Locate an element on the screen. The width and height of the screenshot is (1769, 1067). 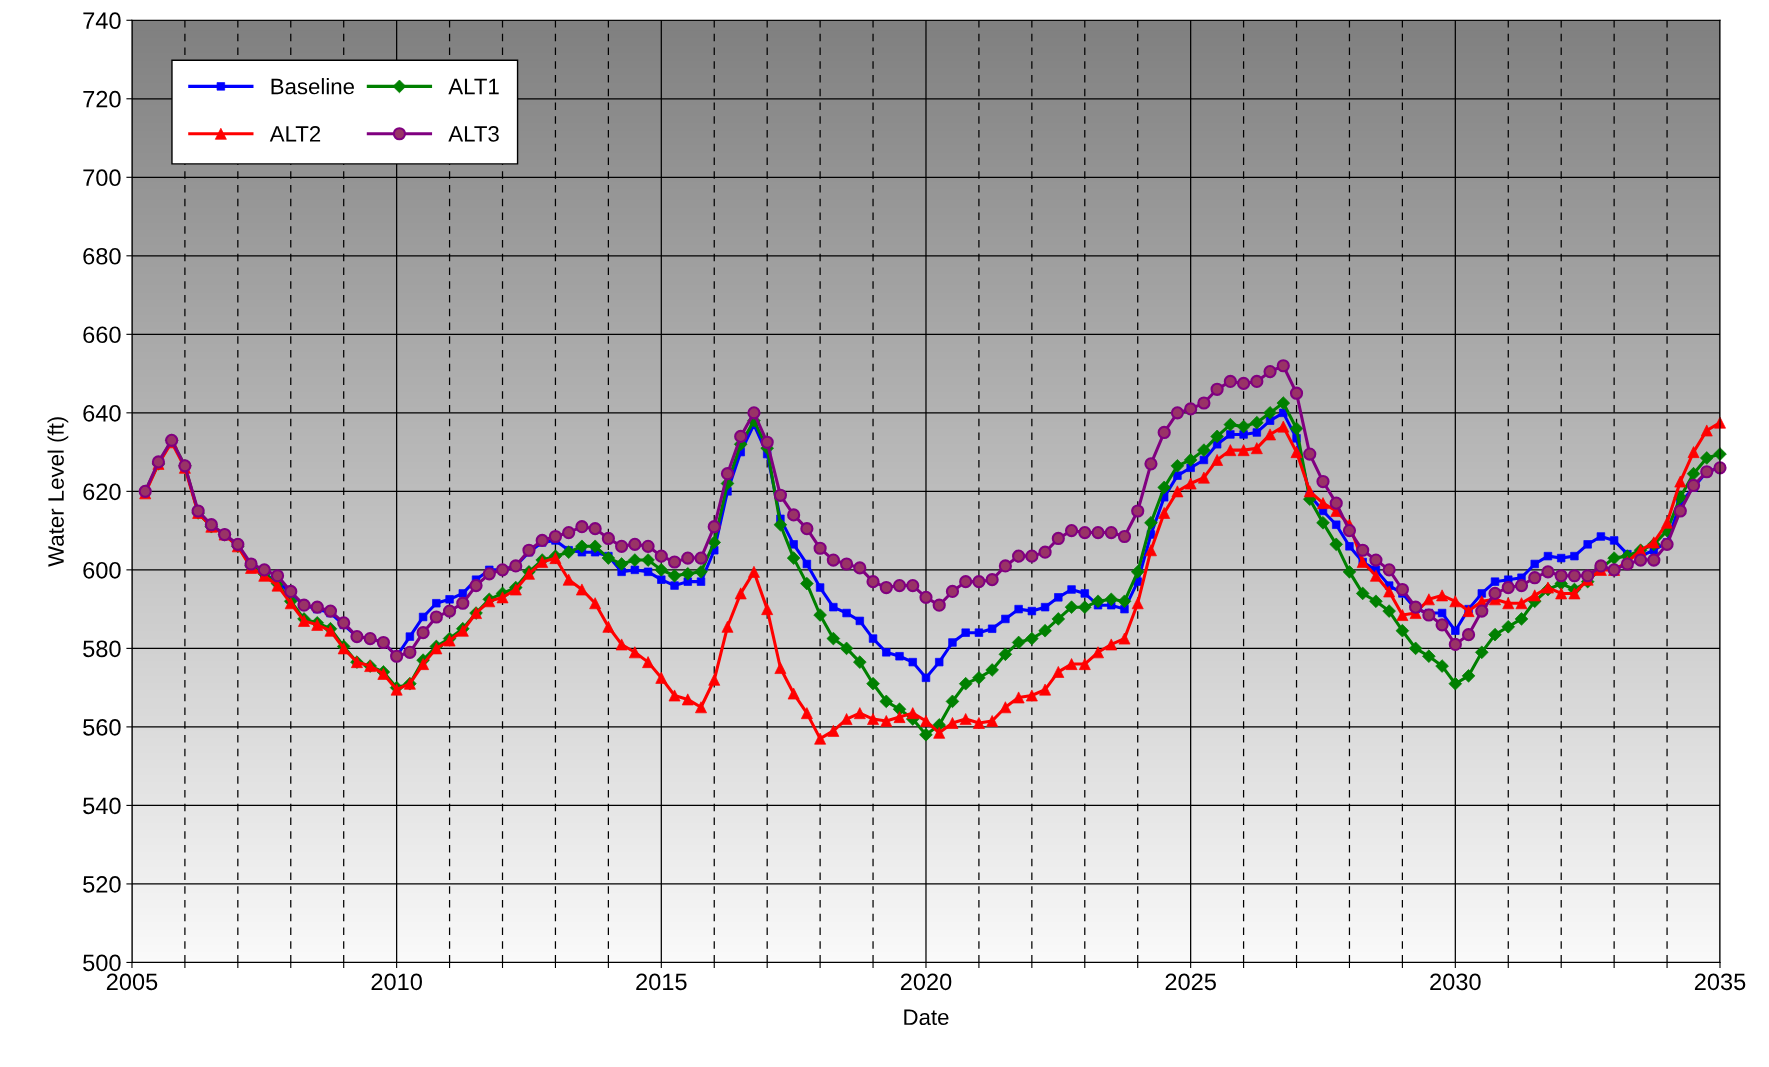
x-tick-label: 2020 is located at coordinates (926, 982).